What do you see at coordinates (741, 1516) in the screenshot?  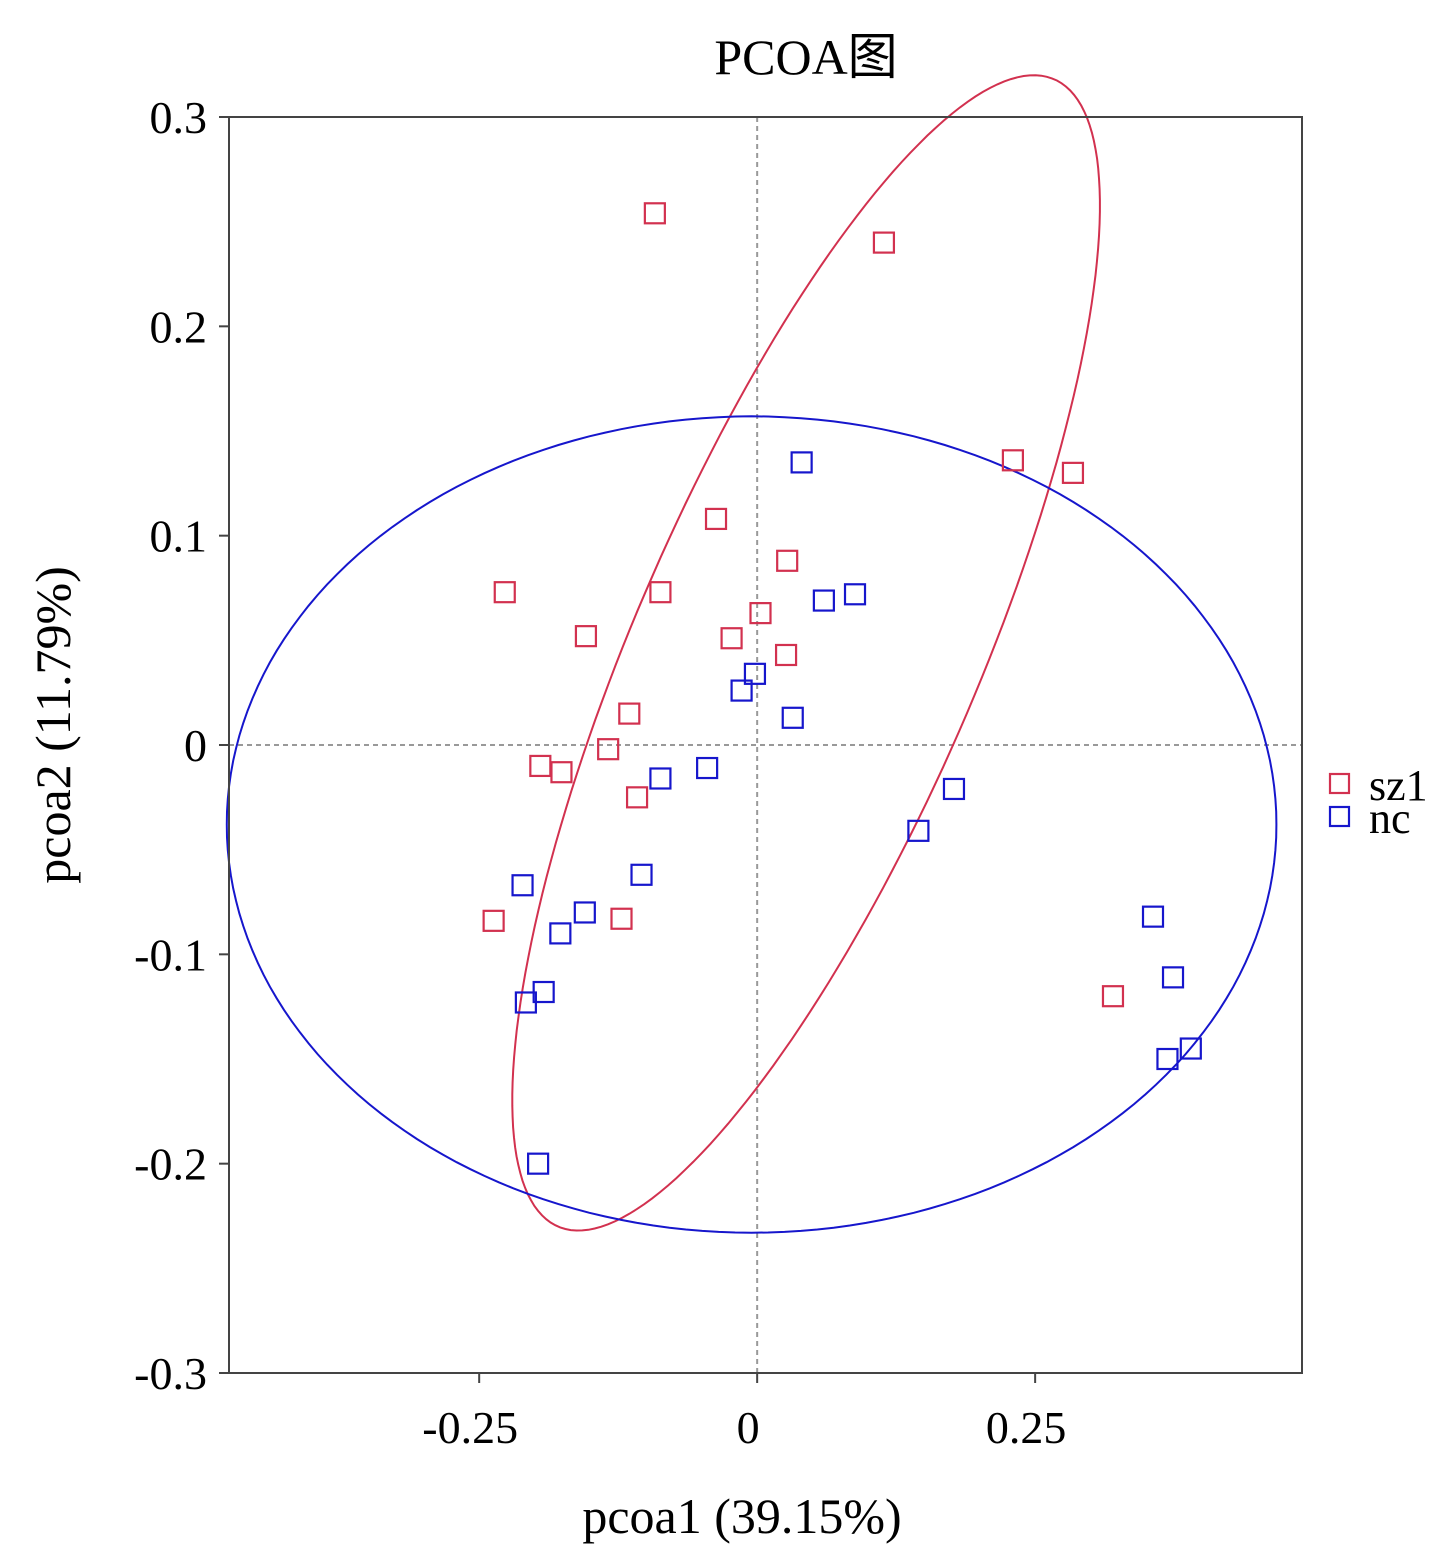 I see `x-axis-label: pcoa1 (39.15%)` at bounding box center [741, 1516].